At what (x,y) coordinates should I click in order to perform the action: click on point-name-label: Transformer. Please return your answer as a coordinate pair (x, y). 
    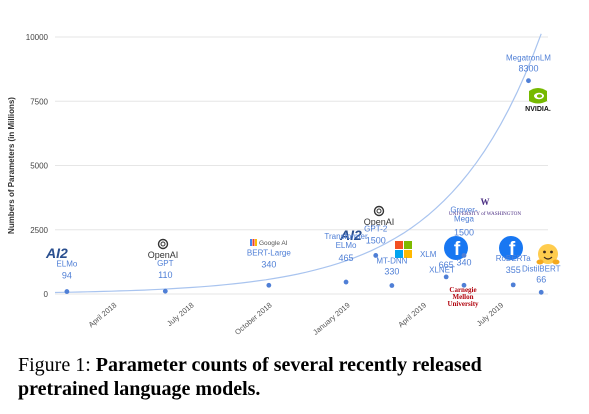
    Looking at the image, I should click on (346, 236).